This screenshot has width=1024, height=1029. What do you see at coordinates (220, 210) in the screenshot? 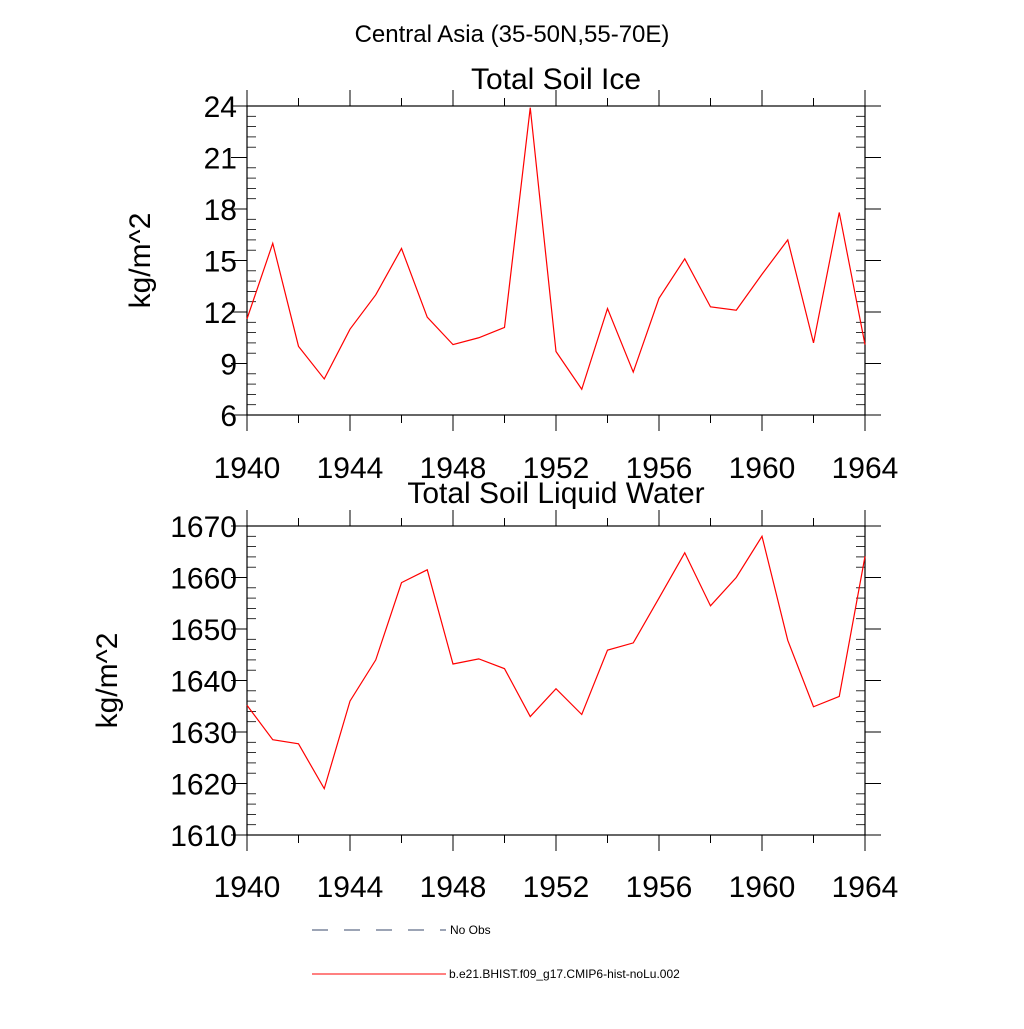
I see `y-tick-label: 18` at bounding box center [220, 210].